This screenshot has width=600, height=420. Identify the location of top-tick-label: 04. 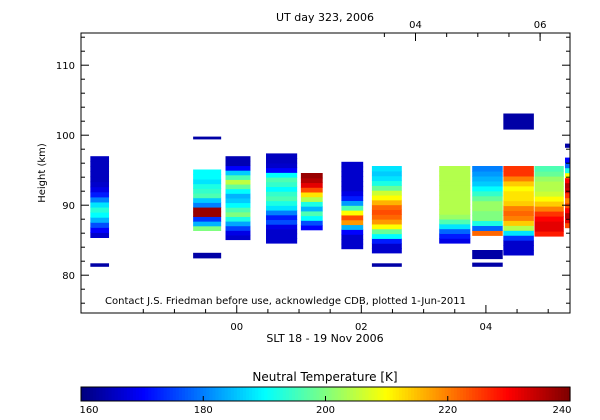
(415, 25).